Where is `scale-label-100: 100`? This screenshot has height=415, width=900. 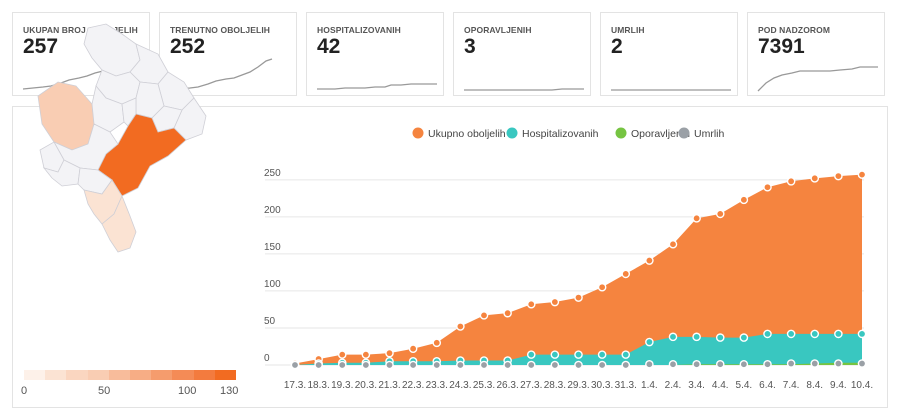
scale-label-100: 100 is located at coordinates (187, 391).